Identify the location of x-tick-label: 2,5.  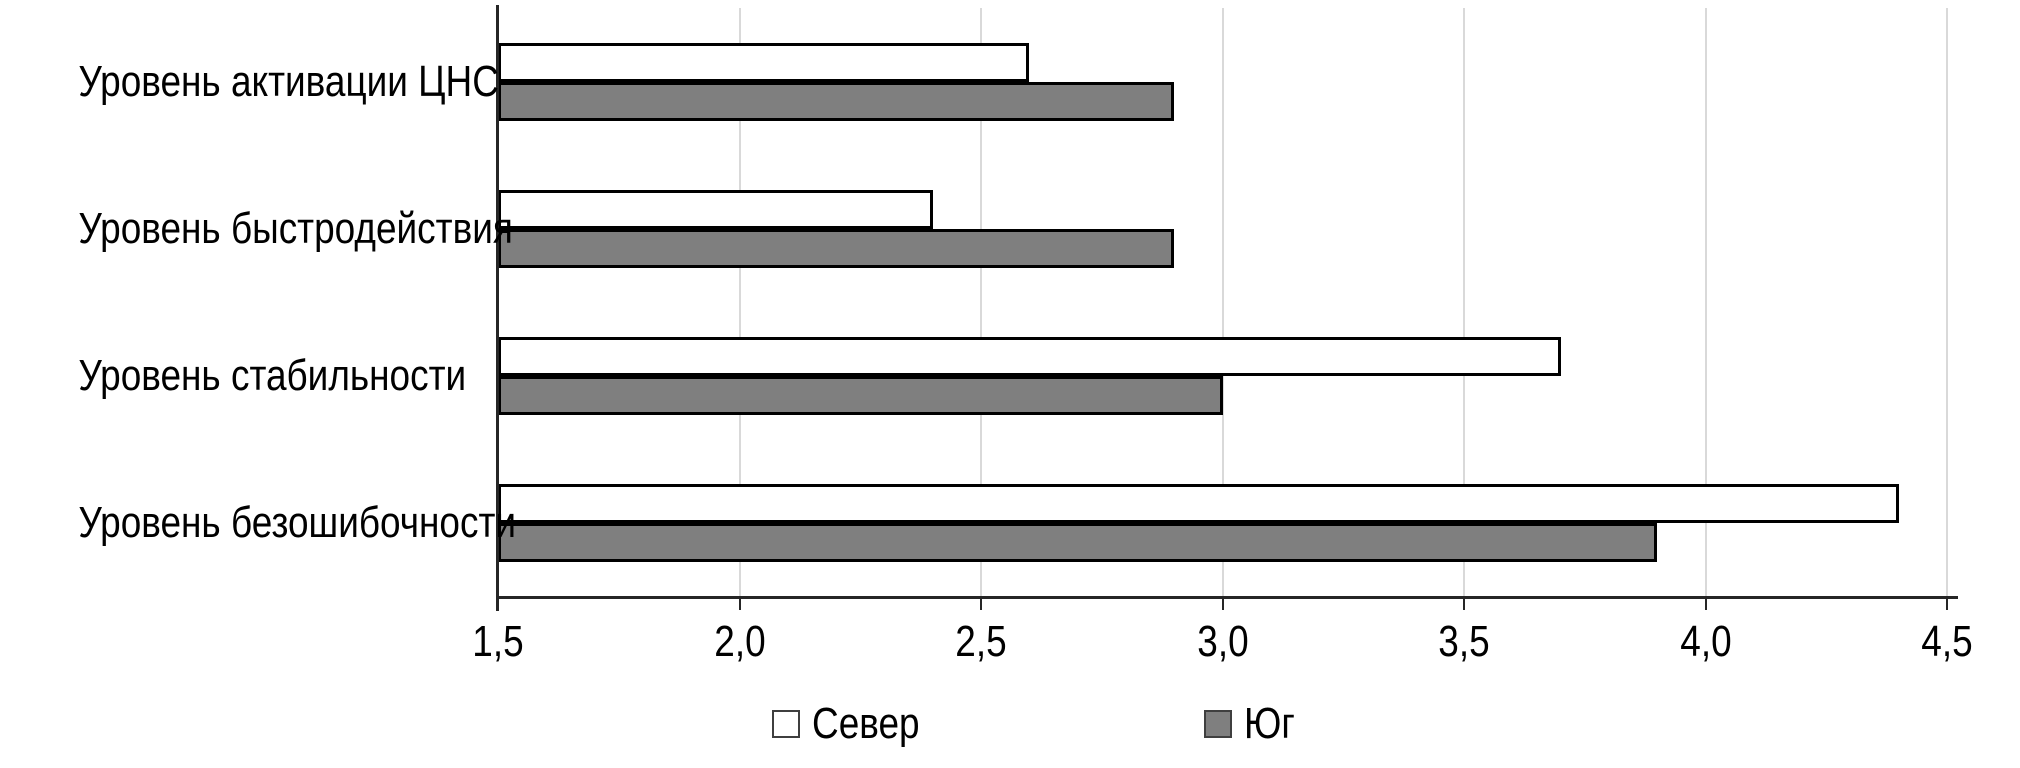
(981, 641).